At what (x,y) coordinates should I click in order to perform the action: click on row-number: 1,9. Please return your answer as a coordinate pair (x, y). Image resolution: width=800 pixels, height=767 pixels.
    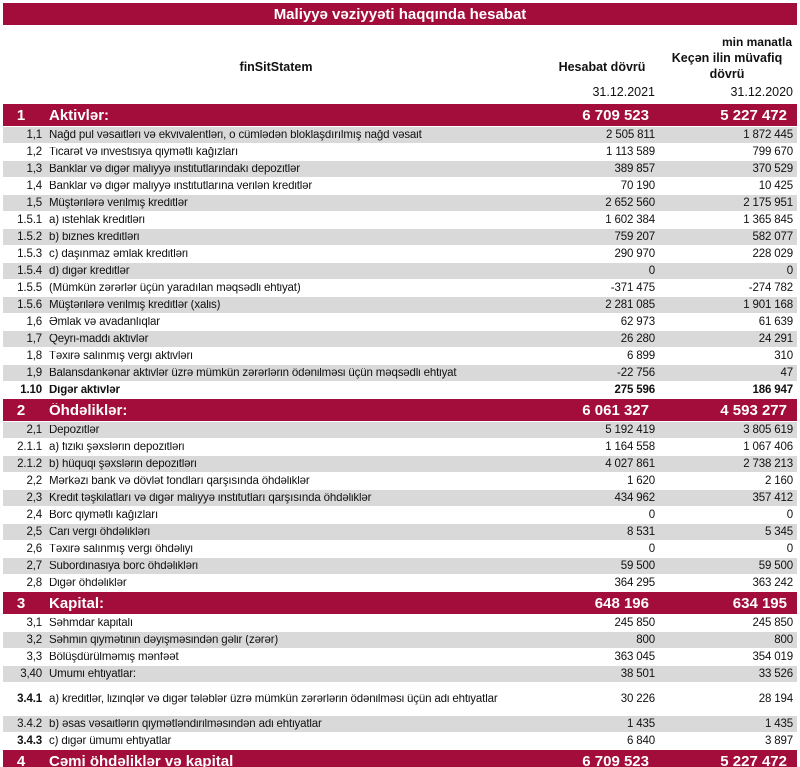
    Looking at the image, I should click on (34, 372).